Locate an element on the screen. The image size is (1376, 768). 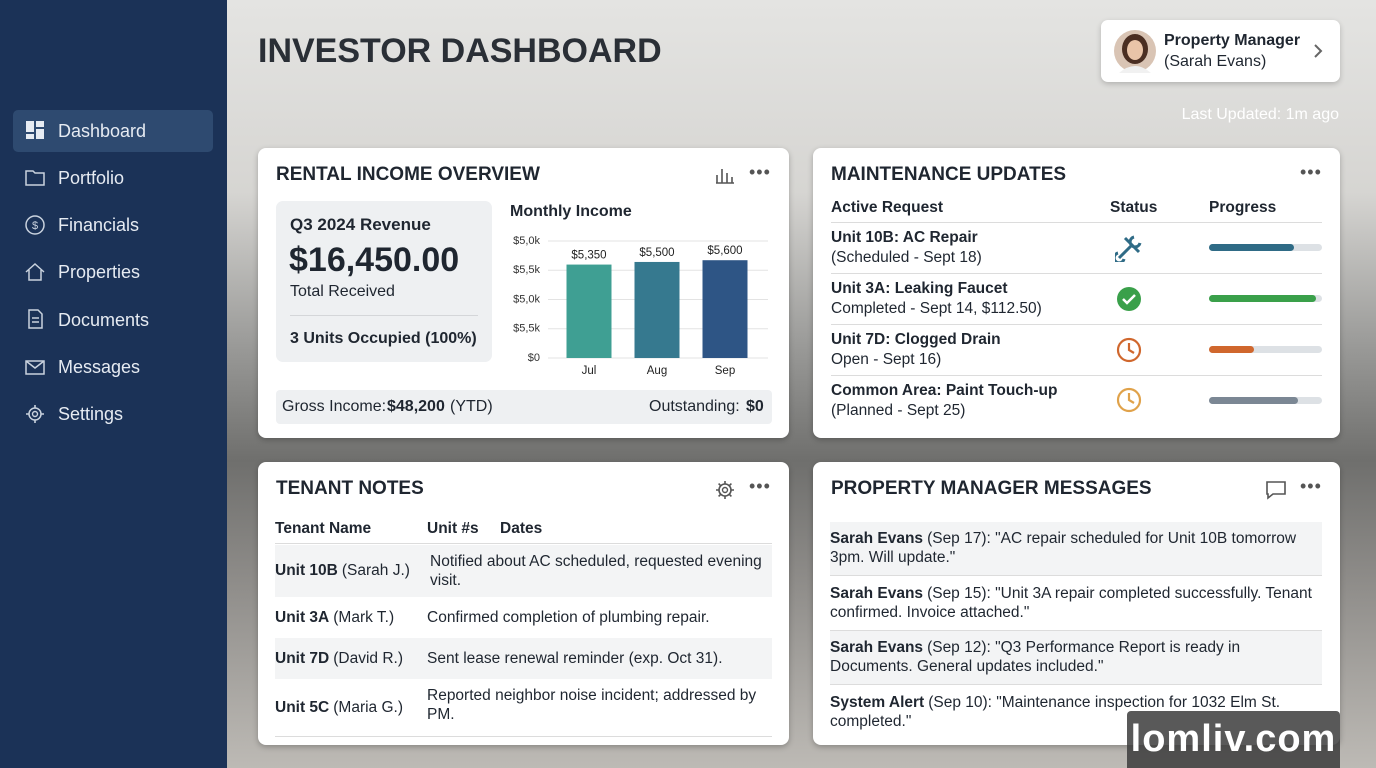
nav-label: Messages is located at coordinates (99, 367).